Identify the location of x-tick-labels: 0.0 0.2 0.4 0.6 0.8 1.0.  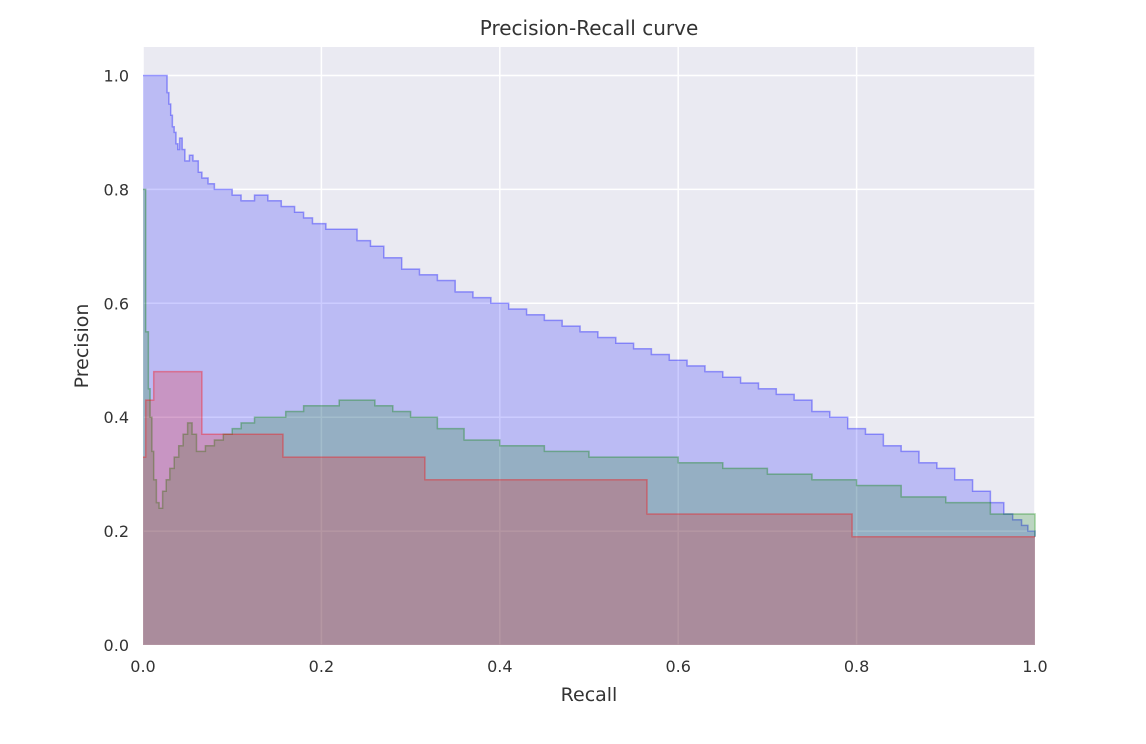
(588, 666).